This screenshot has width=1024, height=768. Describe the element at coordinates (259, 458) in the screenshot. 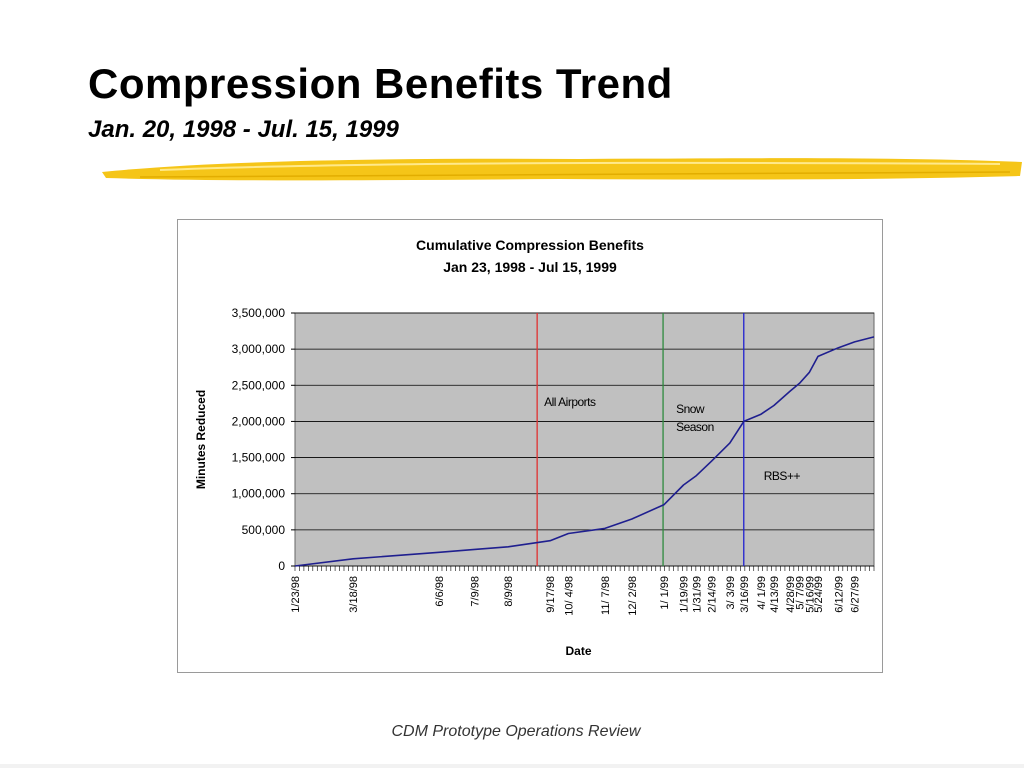

I see `y-tick-label: 1,500,000` at that location.